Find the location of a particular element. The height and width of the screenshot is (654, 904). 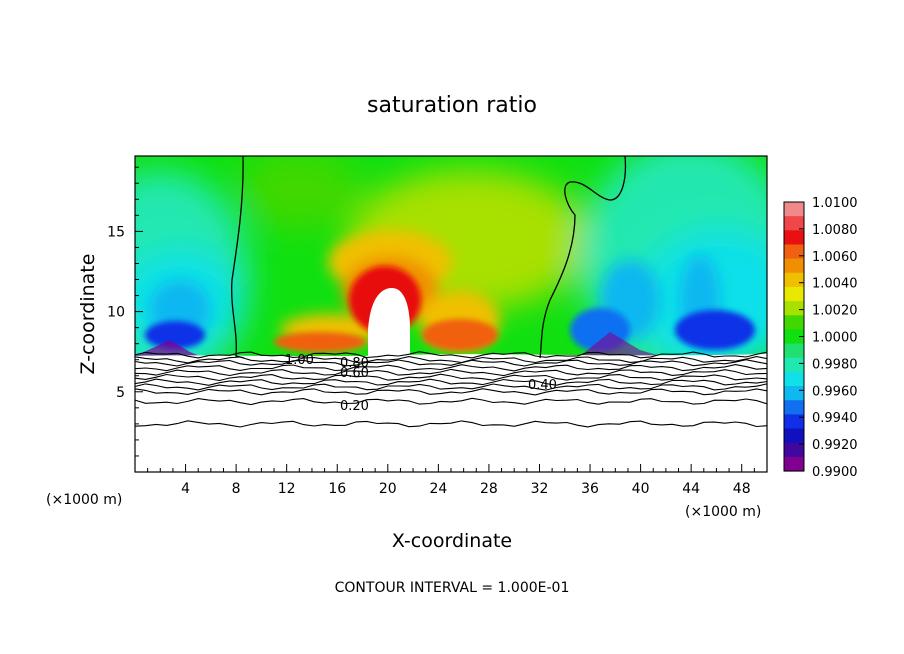

boundary-contours is located at coordinates (429, 257).